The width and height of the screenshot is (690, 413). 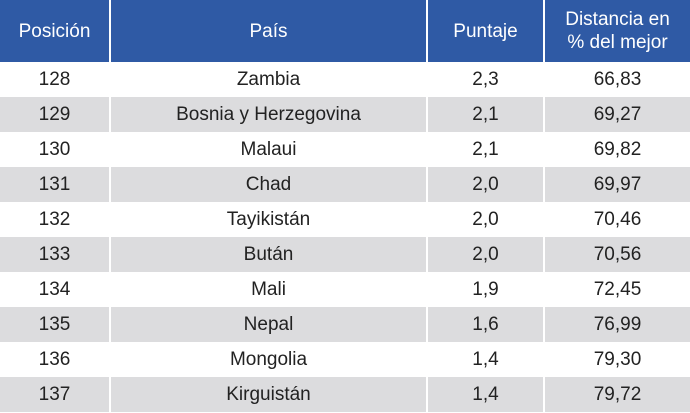 I want to click on table-row: 129 Bosnia y Herzegovina 2,1 69,27, so click(x=345, y=114).